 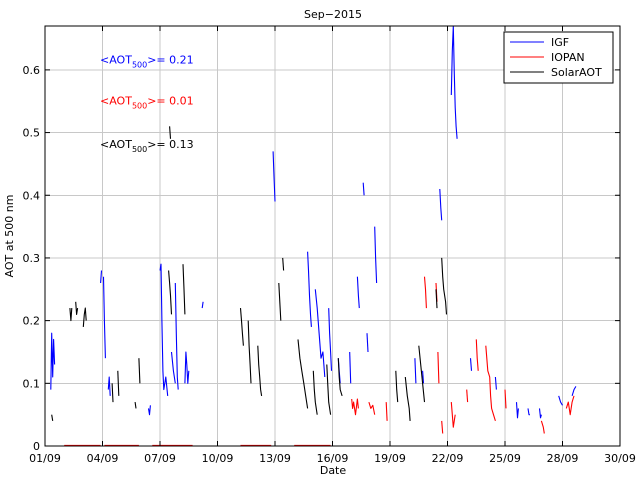 I want to click on x-tick-label: 25/09, so click(x=505, y=458).